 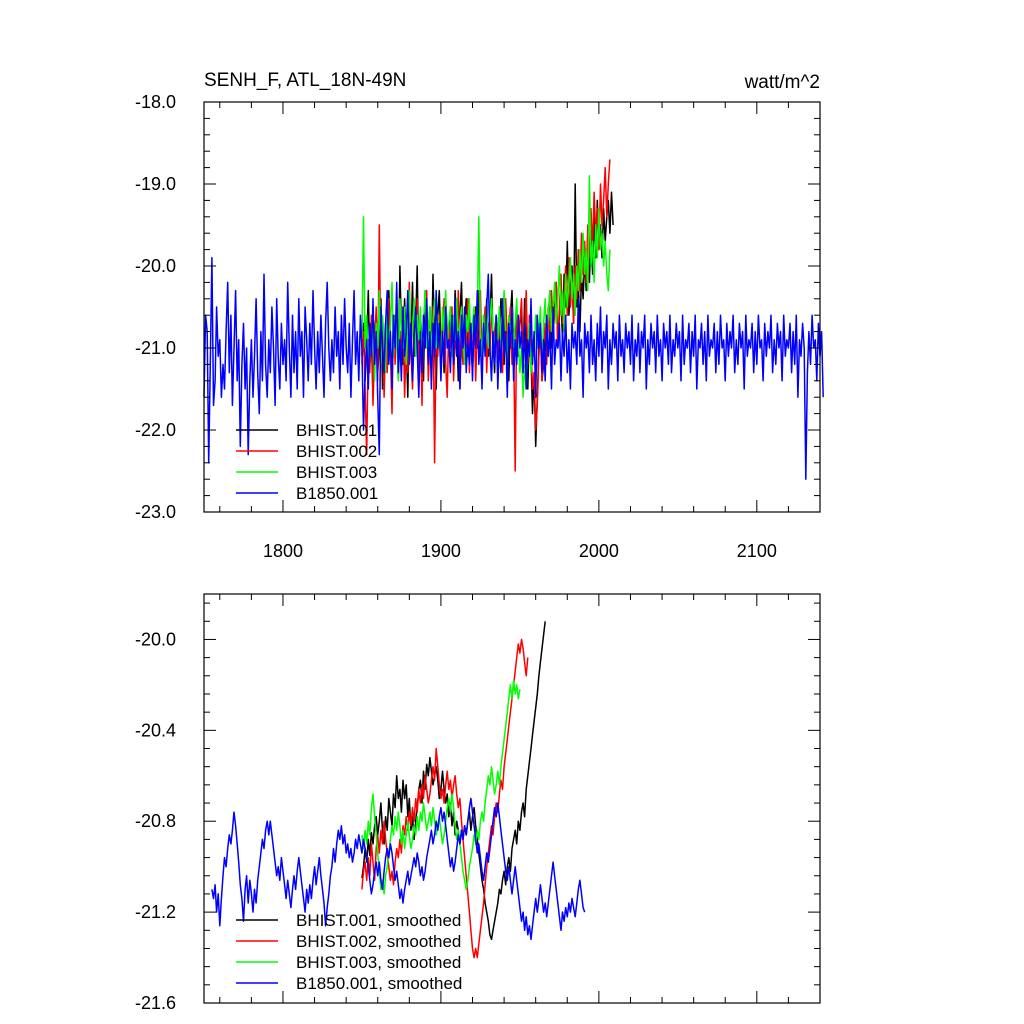 What do you see at coordinates (782, 82) in the screenshot?
I see `top-chart-units: watt/m^2` at bounding box center [782, 82].